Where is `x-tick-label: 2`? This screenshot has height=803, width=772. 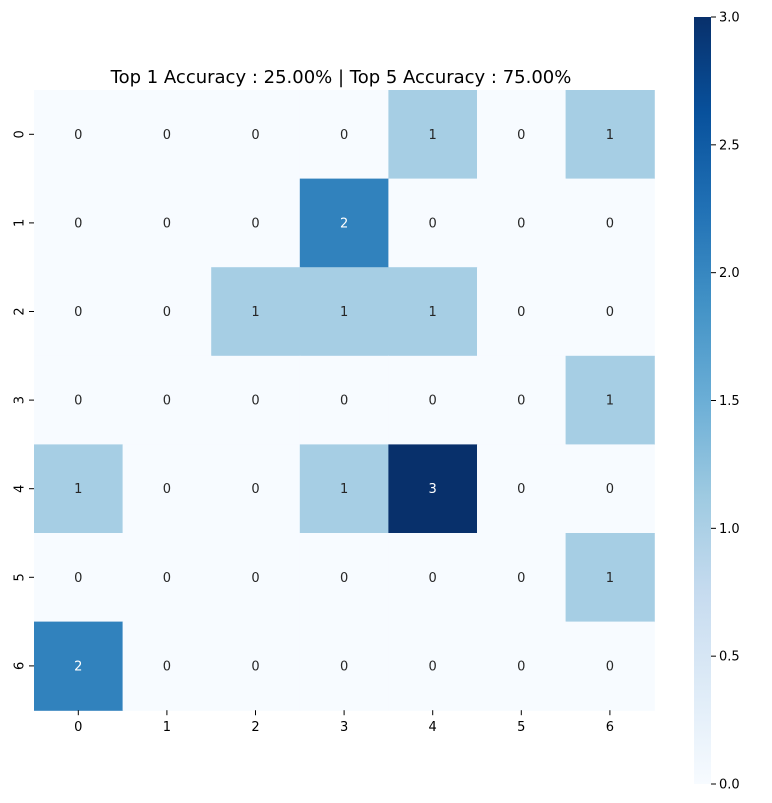 x-tick-label: 2 is located at coordinates (255, 727).